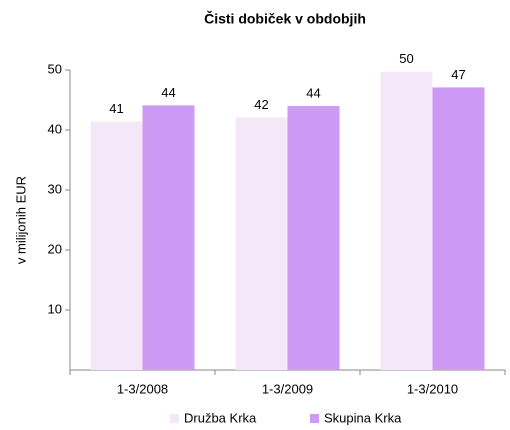 The width and height of the screenshot is (510, 430). I want to click on y-tick-label: 30, so click(55, 188).